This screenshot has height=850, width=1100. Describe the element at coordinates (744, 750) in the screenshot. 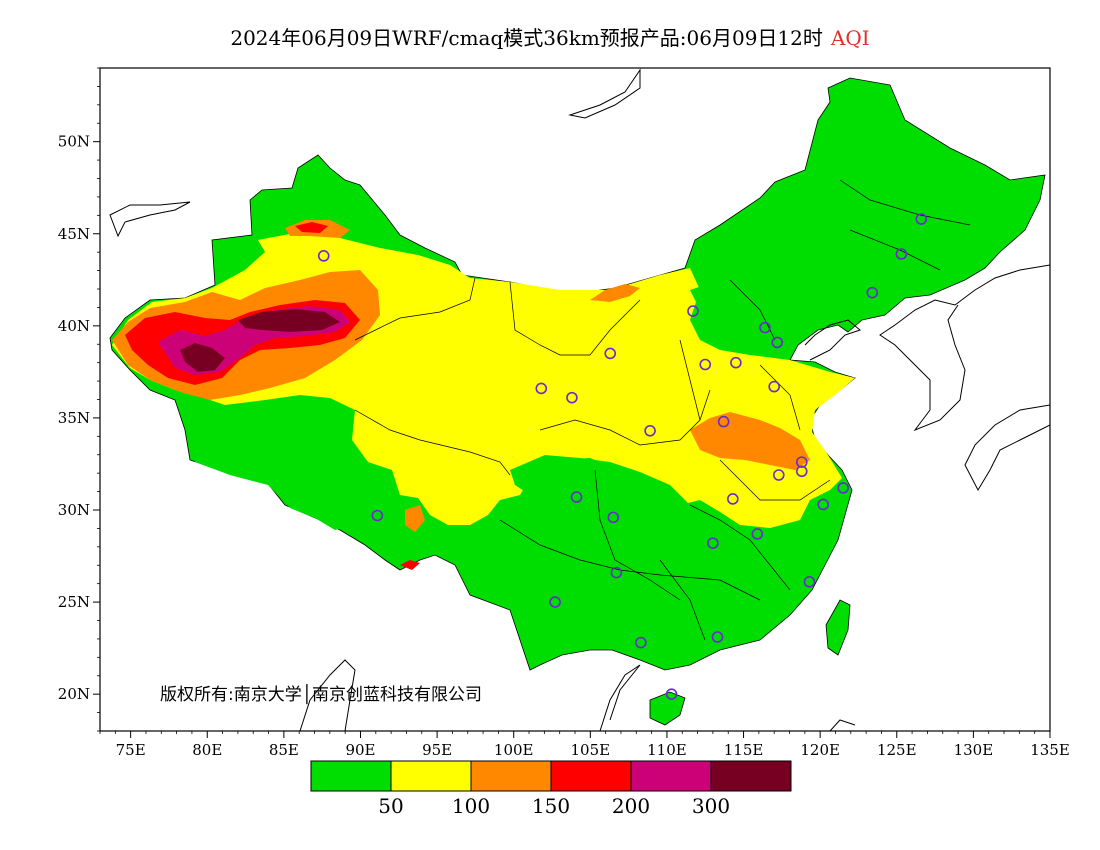

I see `x-tick-label: 115E` at that location.